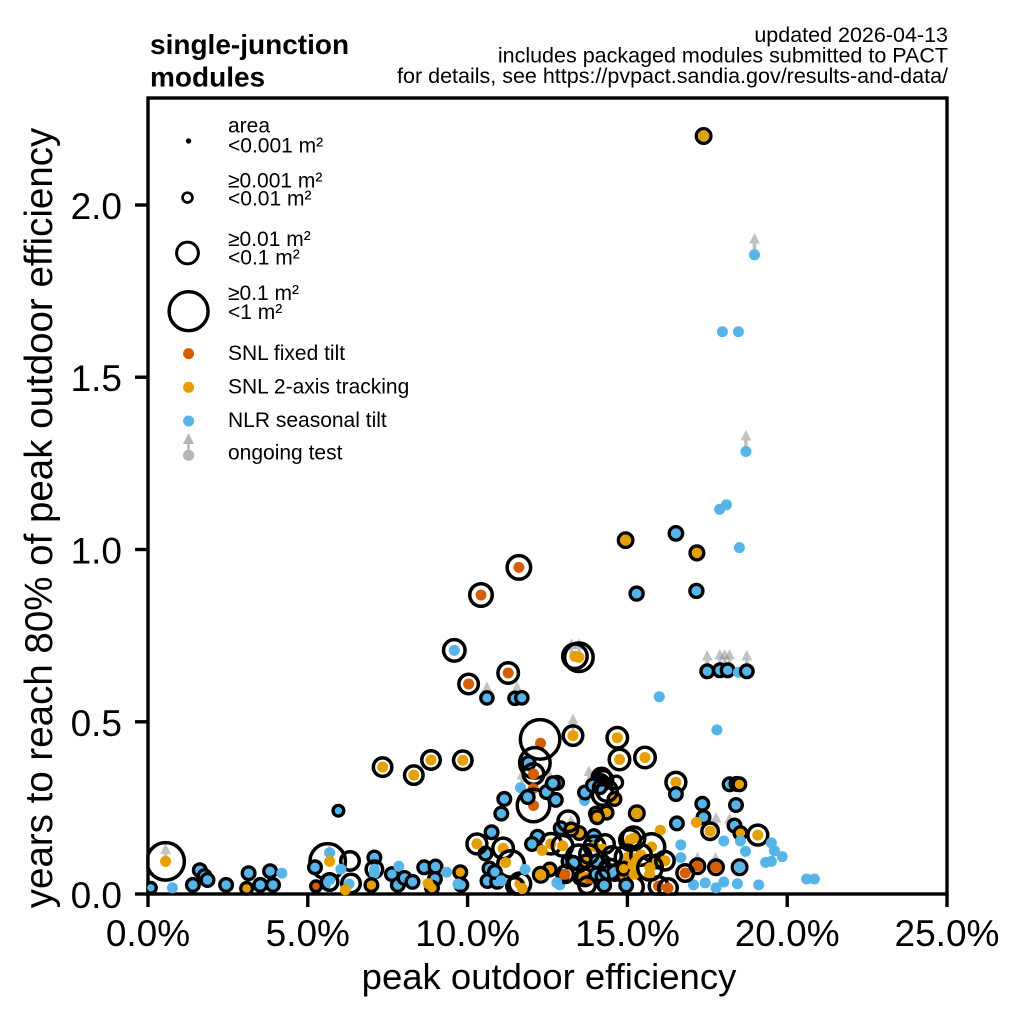 This screenshot has width=1024, height=1029. Describe the element at coordinates (96, 551) in the screenshot. I see `svg-text: 1.0` at that location.